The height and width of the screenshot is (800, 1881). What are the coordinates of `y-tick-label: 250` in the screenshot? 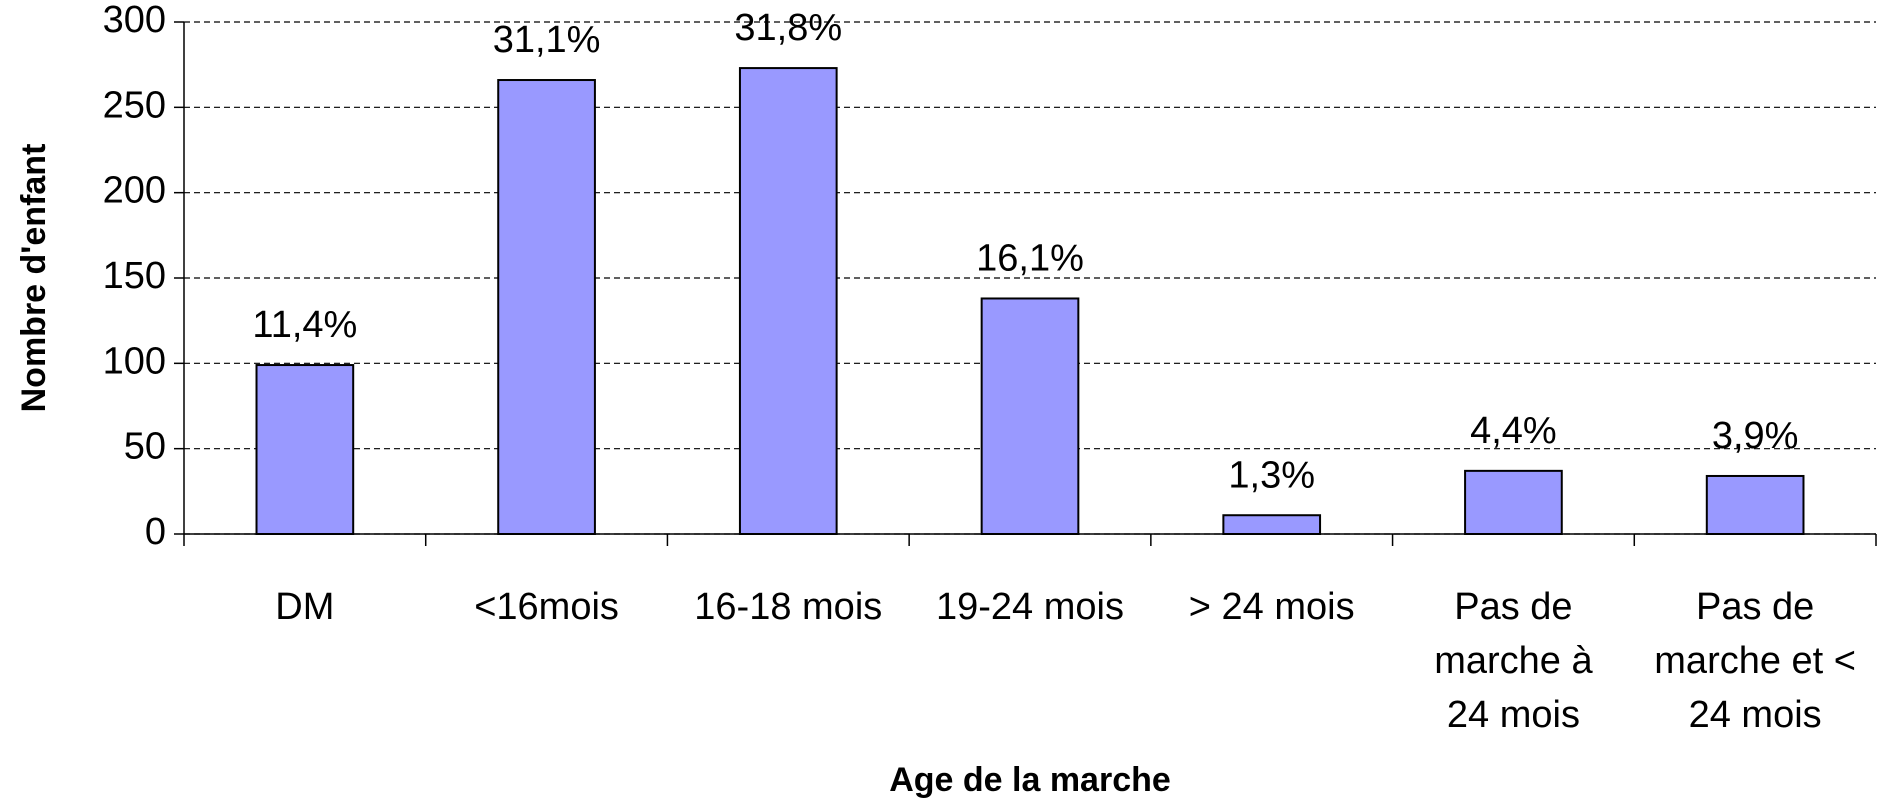 It's located at (134, 105).